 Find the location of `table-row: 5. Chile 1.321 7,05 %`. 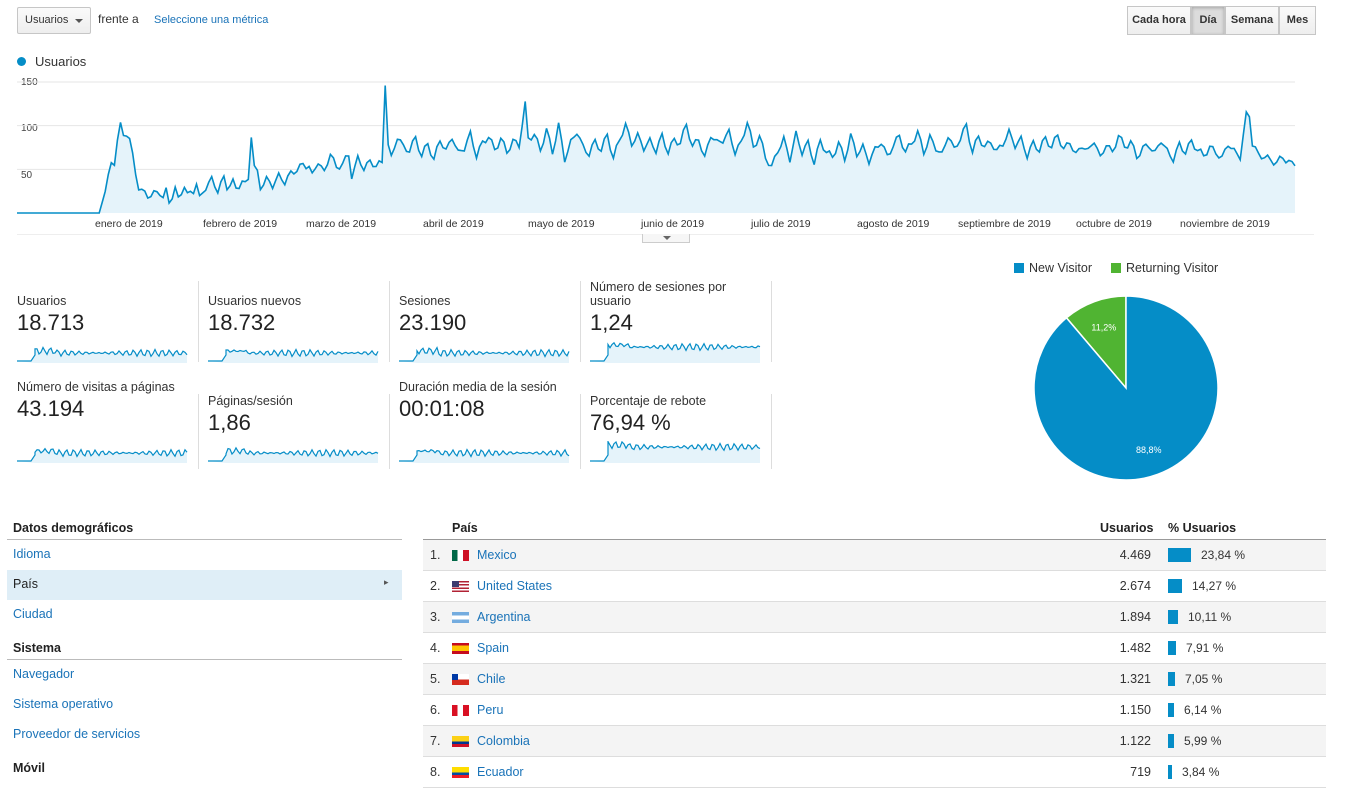

table-row: 5. Chile 1.321 7,05 % is located at coordinates (874, 679).